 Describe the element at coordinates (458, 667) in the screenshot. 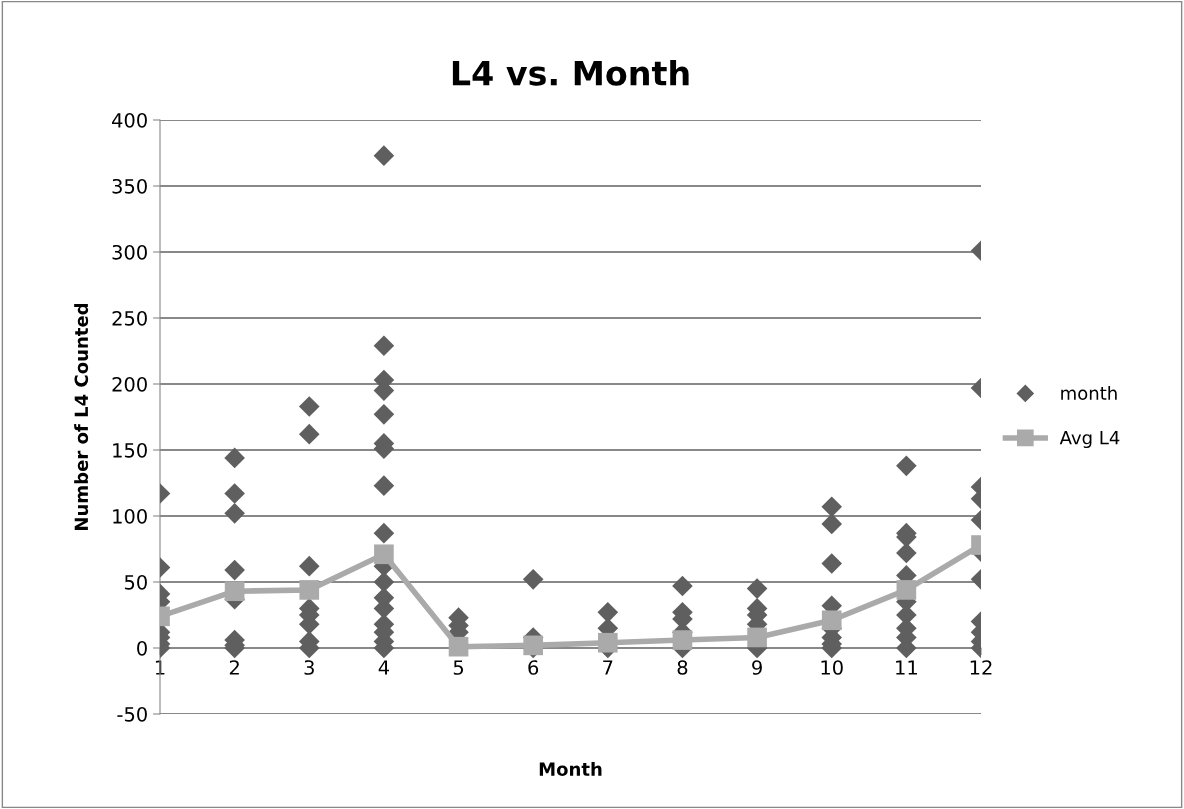

I see `x-tick-label: 5` at that location.